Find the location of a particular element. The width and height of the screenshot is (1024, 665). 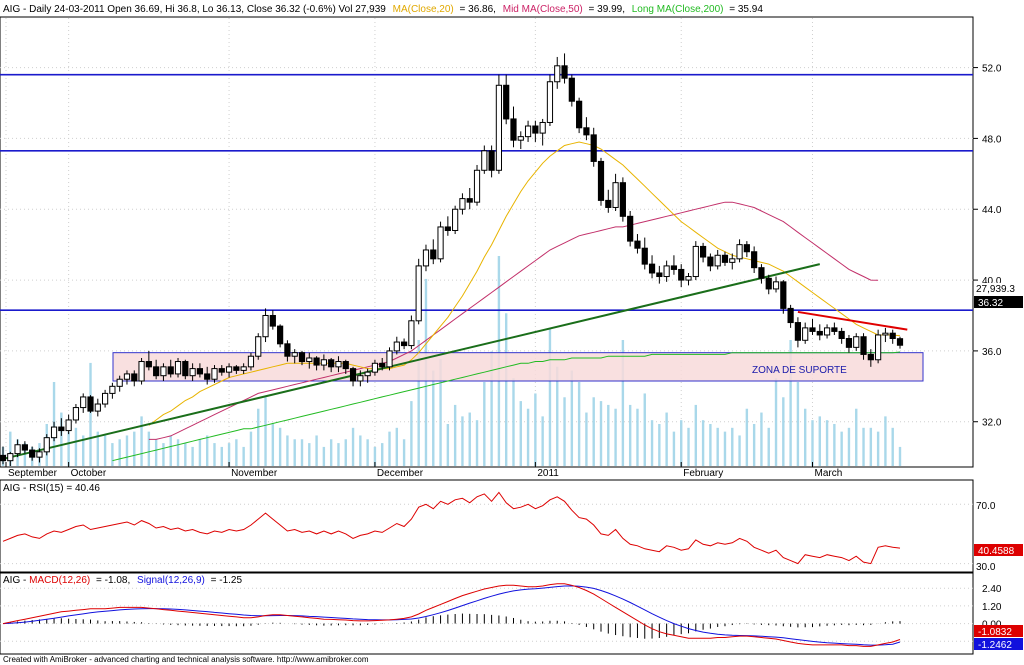

ma50-label: Mid MA(Close,50) is located at coordinates (543, 9).